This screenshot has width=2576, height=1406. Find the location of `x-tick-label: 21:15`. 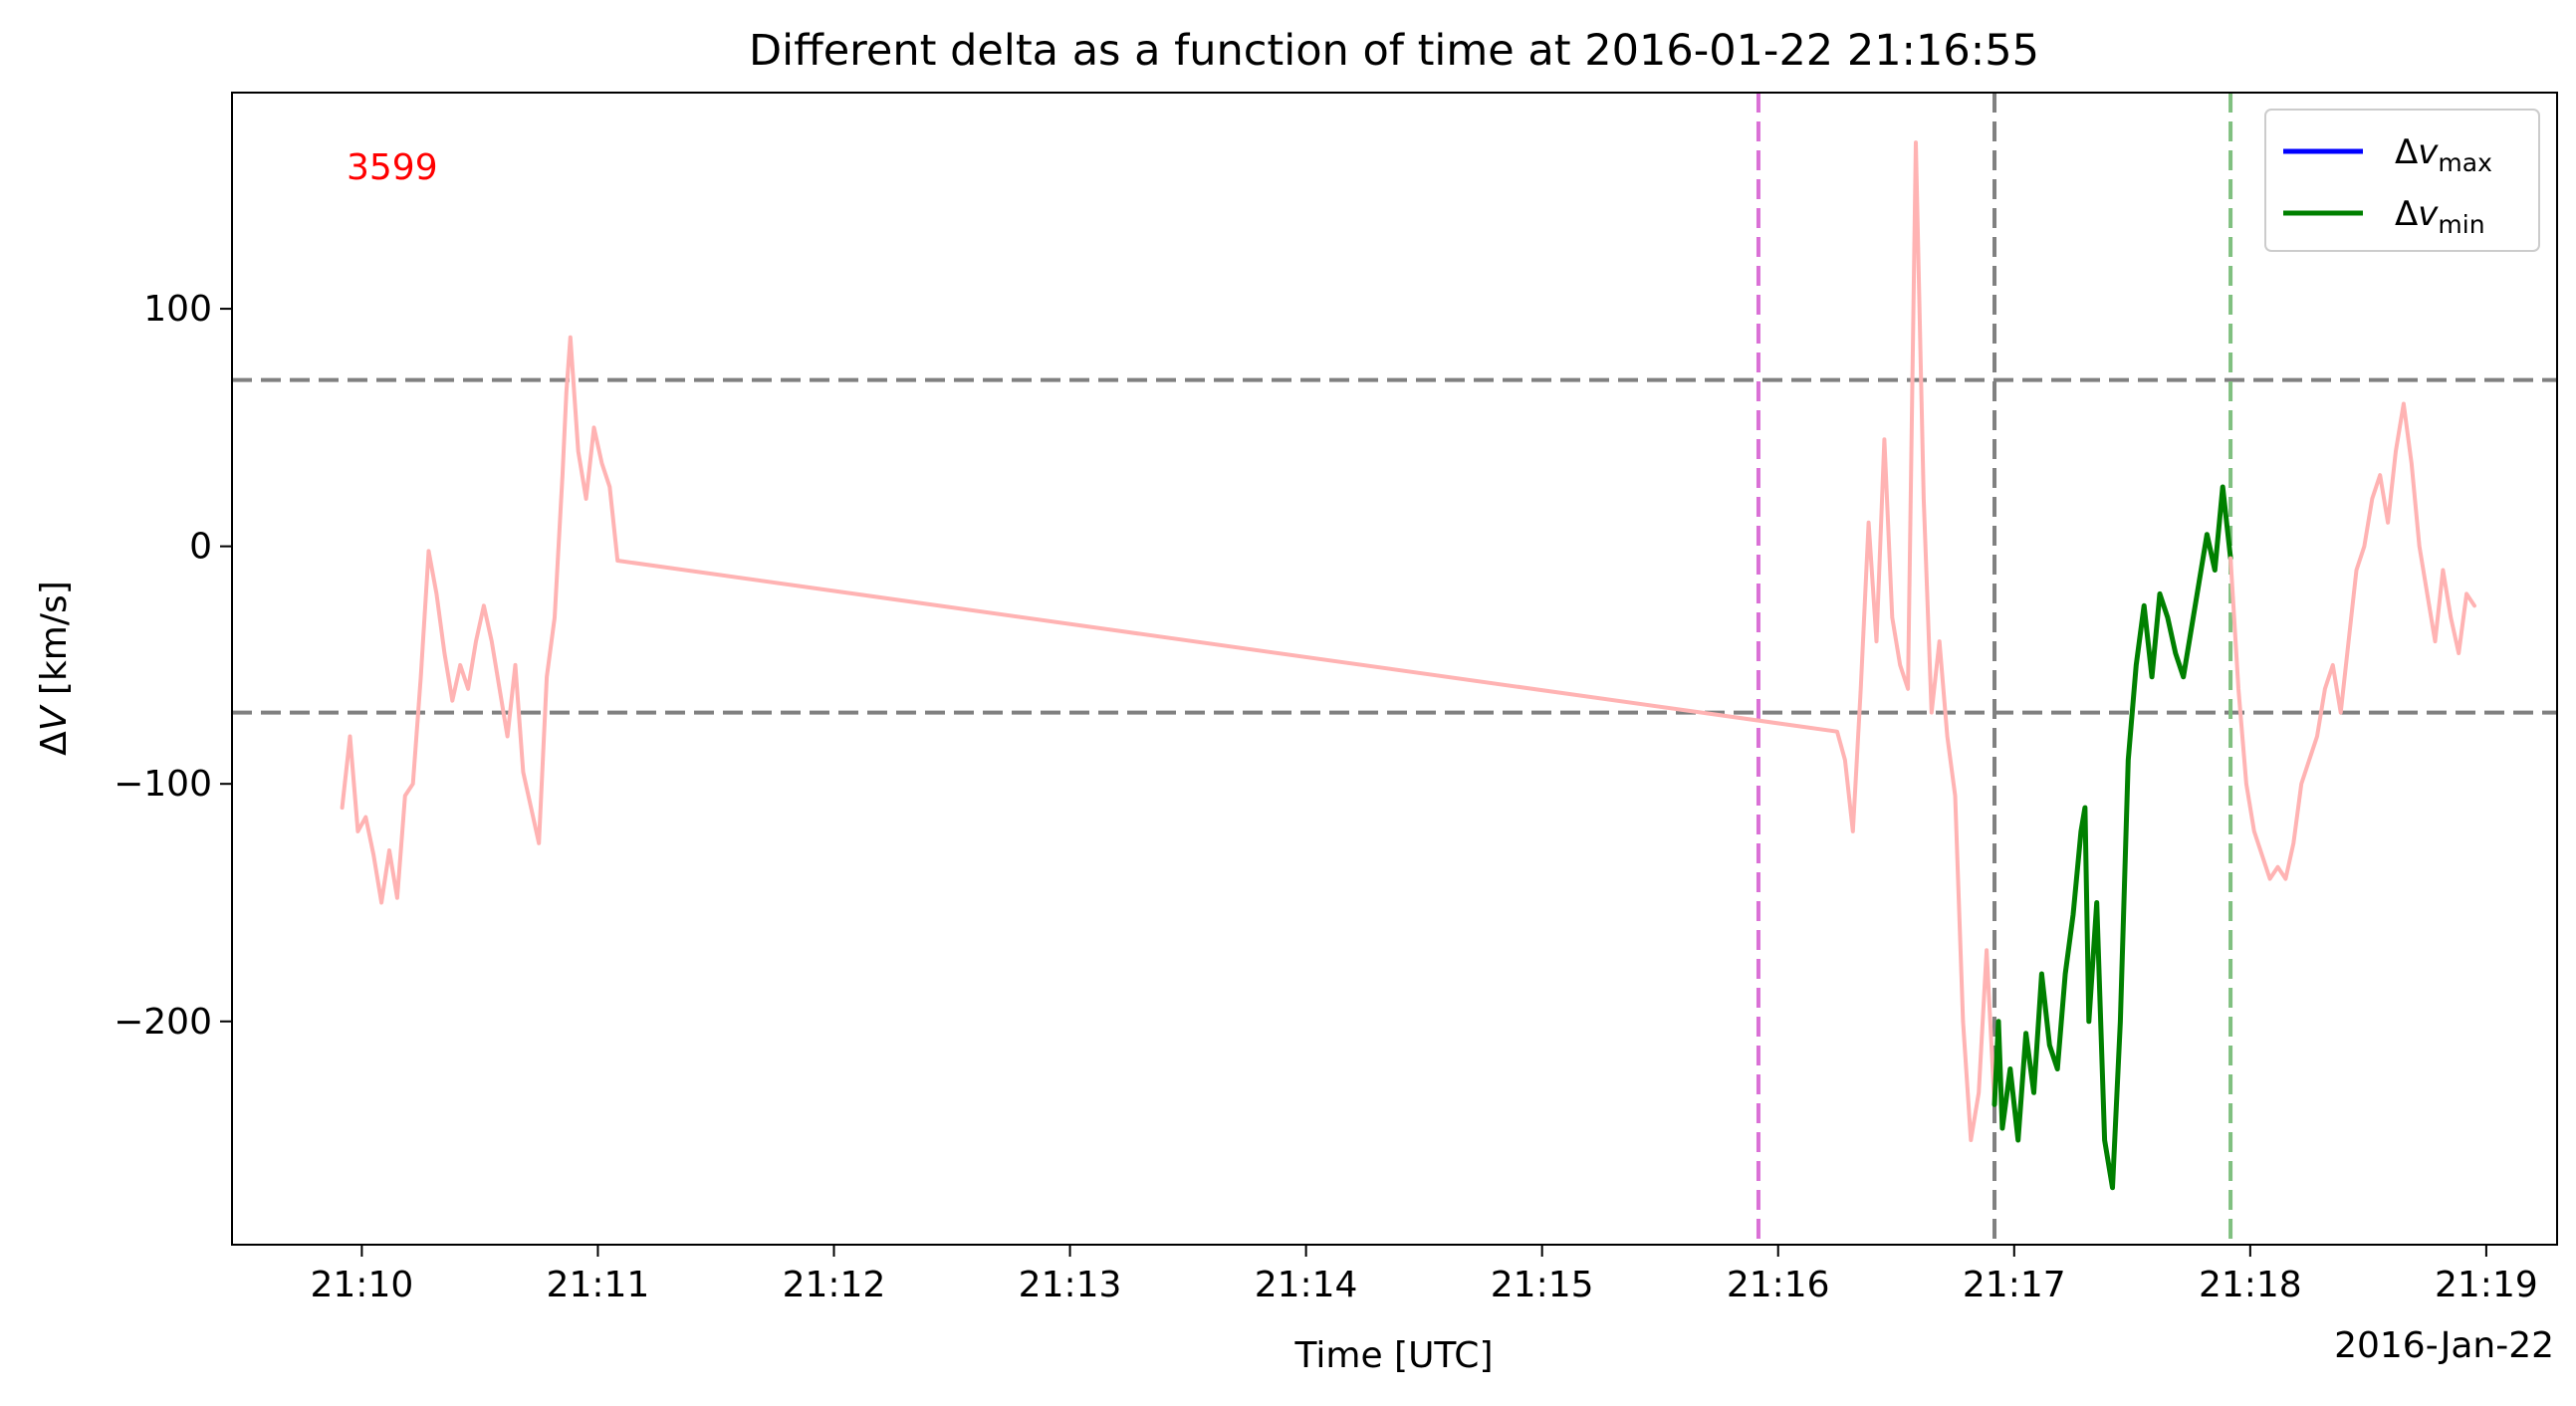

x-tick-label: 21:15 is located at coordinates (1542, 1285).